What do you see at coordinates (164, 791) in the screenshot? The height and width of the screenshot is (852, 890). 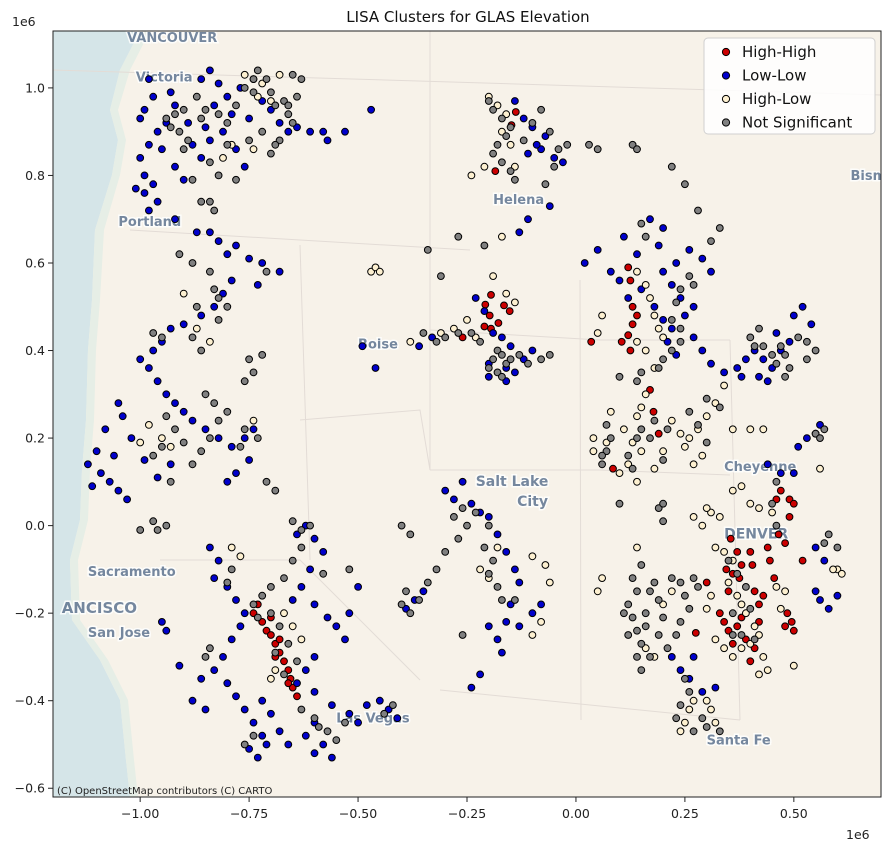 I see `map-attribution: (C) OpenStreetMap contributors (C) CARTO` at bounding box center [164, 791].